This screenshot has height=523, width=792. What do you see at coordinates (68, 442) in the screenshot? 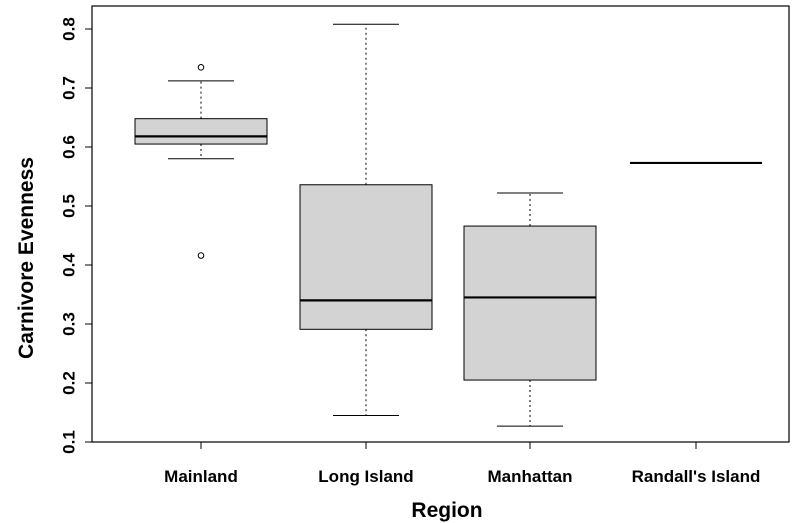
I see `y-tick-label: 0.1` at bounding box center [68, 442].